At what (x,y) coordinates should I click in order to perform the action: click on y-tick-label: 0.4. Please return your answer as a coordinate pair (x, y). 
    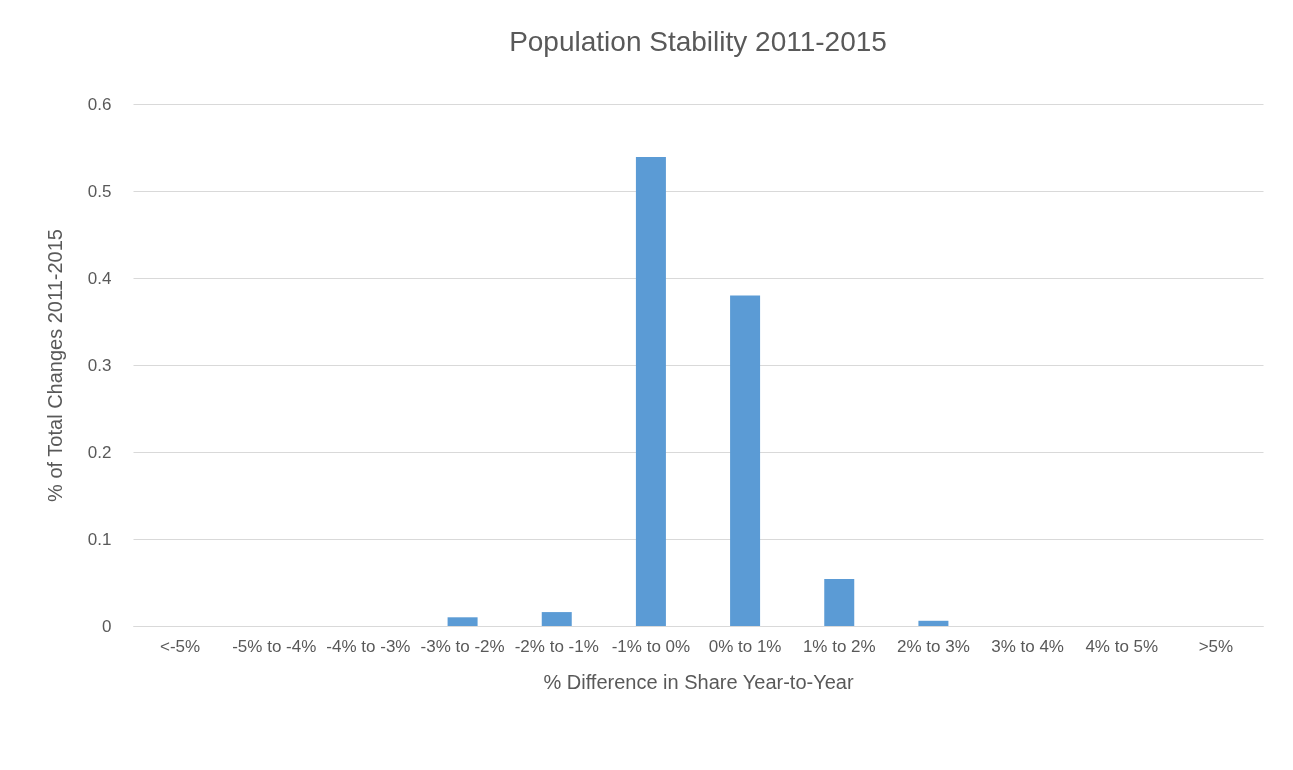
    Looking at the image, I should click on (99, 278).